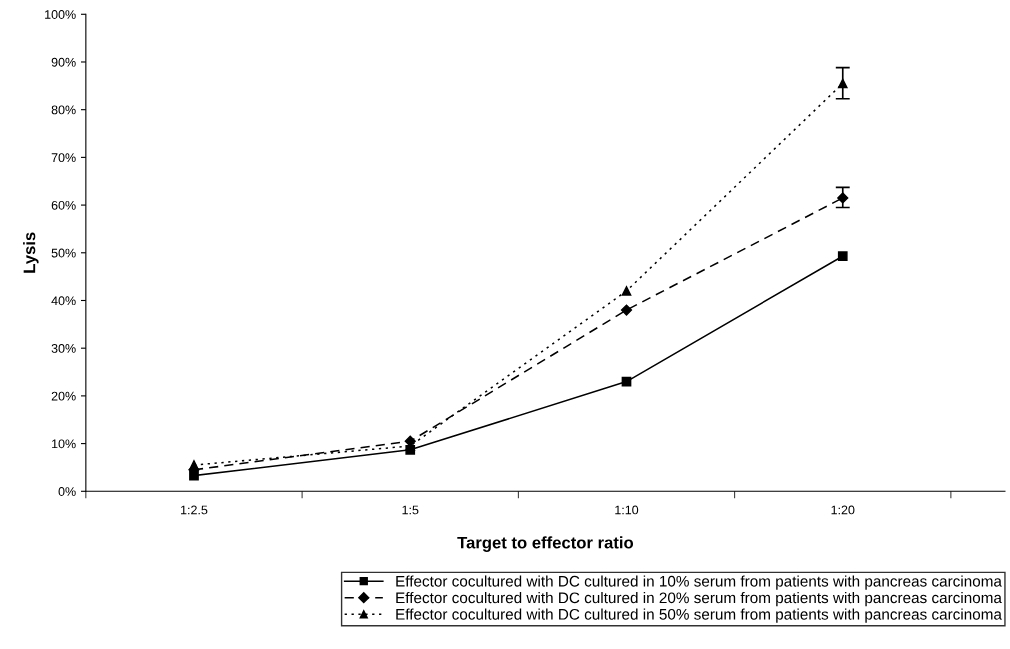 The height and width of the screenshot is (649, 1010). Describe the element at coordinates (63, 62) in the screenshot. I see `y-tick-label: 90%` at that location.